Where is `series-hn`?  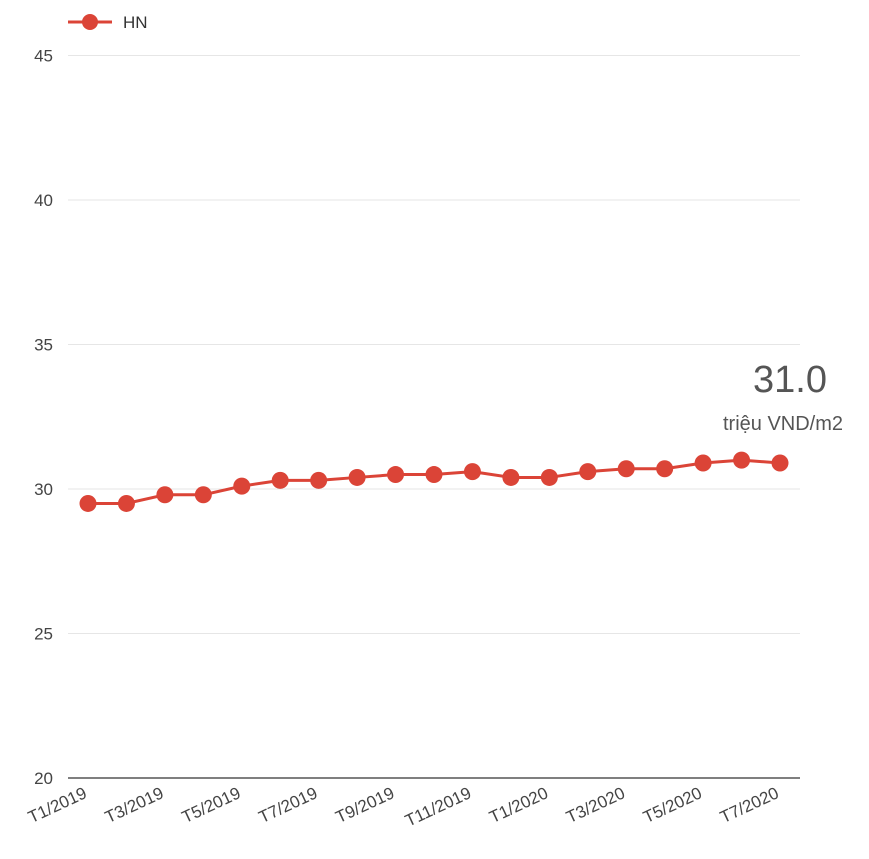 series-hn is located at coordinates (434, 481).